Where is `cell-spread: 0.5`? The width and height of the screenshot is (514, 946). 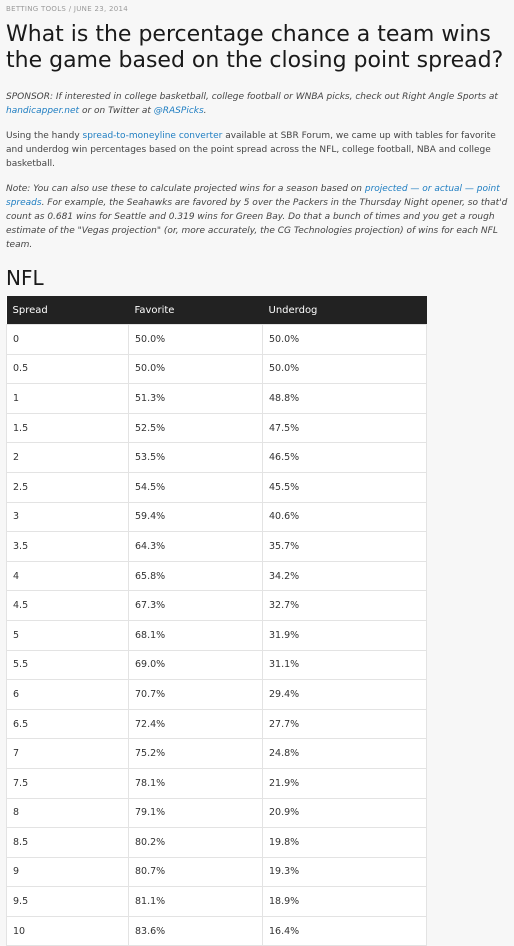
cell-spread: 0.5 is located at coordinates (67, 369).